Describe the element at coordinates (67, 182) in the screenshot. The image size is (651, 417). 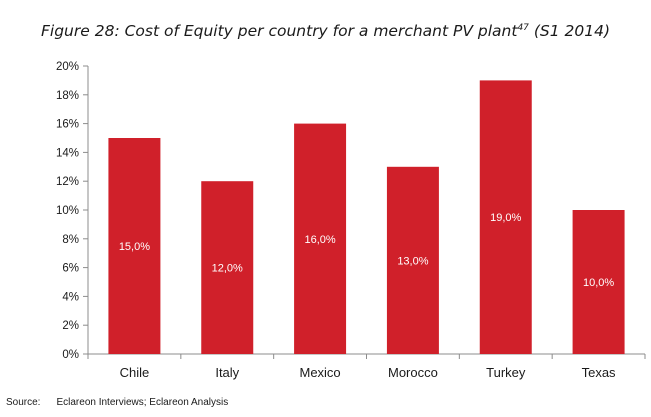
I see `y-tick-label: 12%` at that location.